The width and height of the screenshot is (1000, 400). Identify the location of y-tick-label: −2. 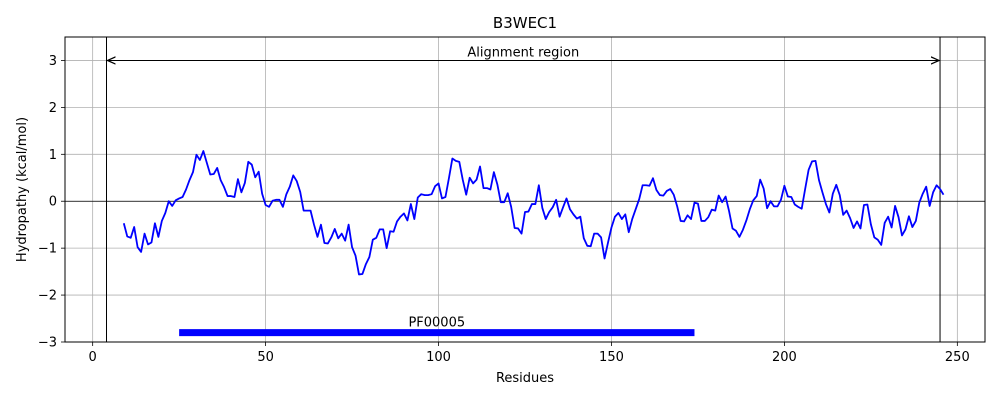
(47, 296).